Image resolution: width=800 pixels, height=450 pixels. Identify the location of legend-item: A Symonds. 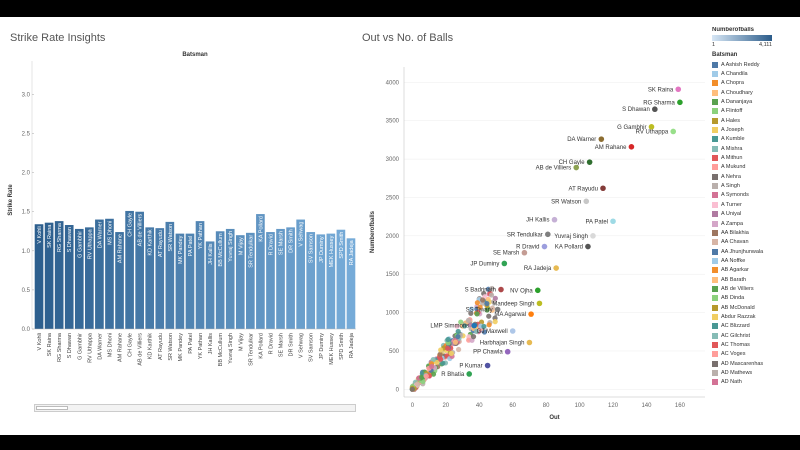
(756, 195).